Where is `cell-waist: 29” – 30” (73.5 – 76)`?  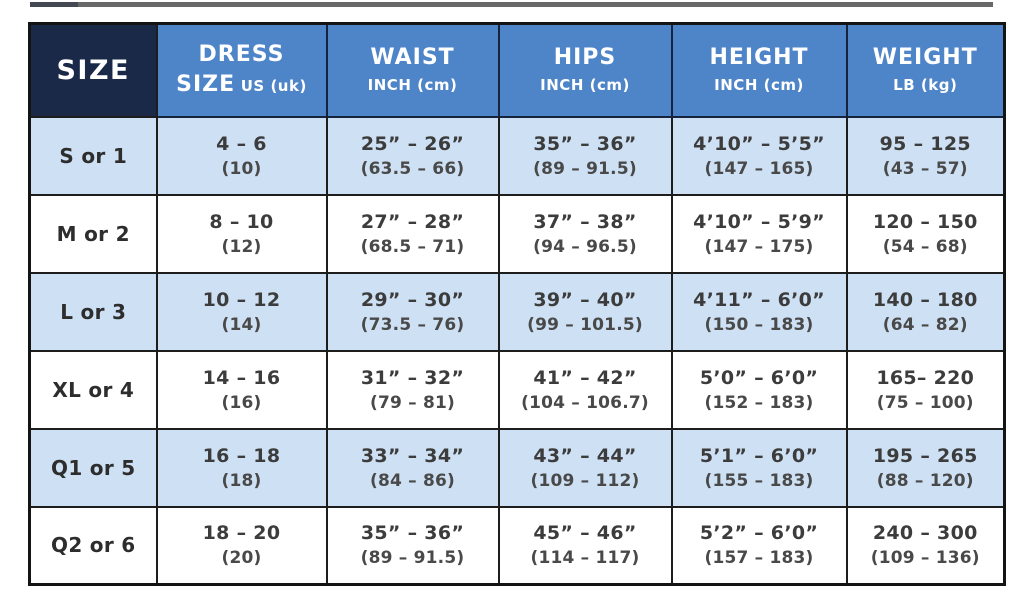 cell-waist: 29” – 30” (73.5 – 76) is located at coordinates (412, 311).